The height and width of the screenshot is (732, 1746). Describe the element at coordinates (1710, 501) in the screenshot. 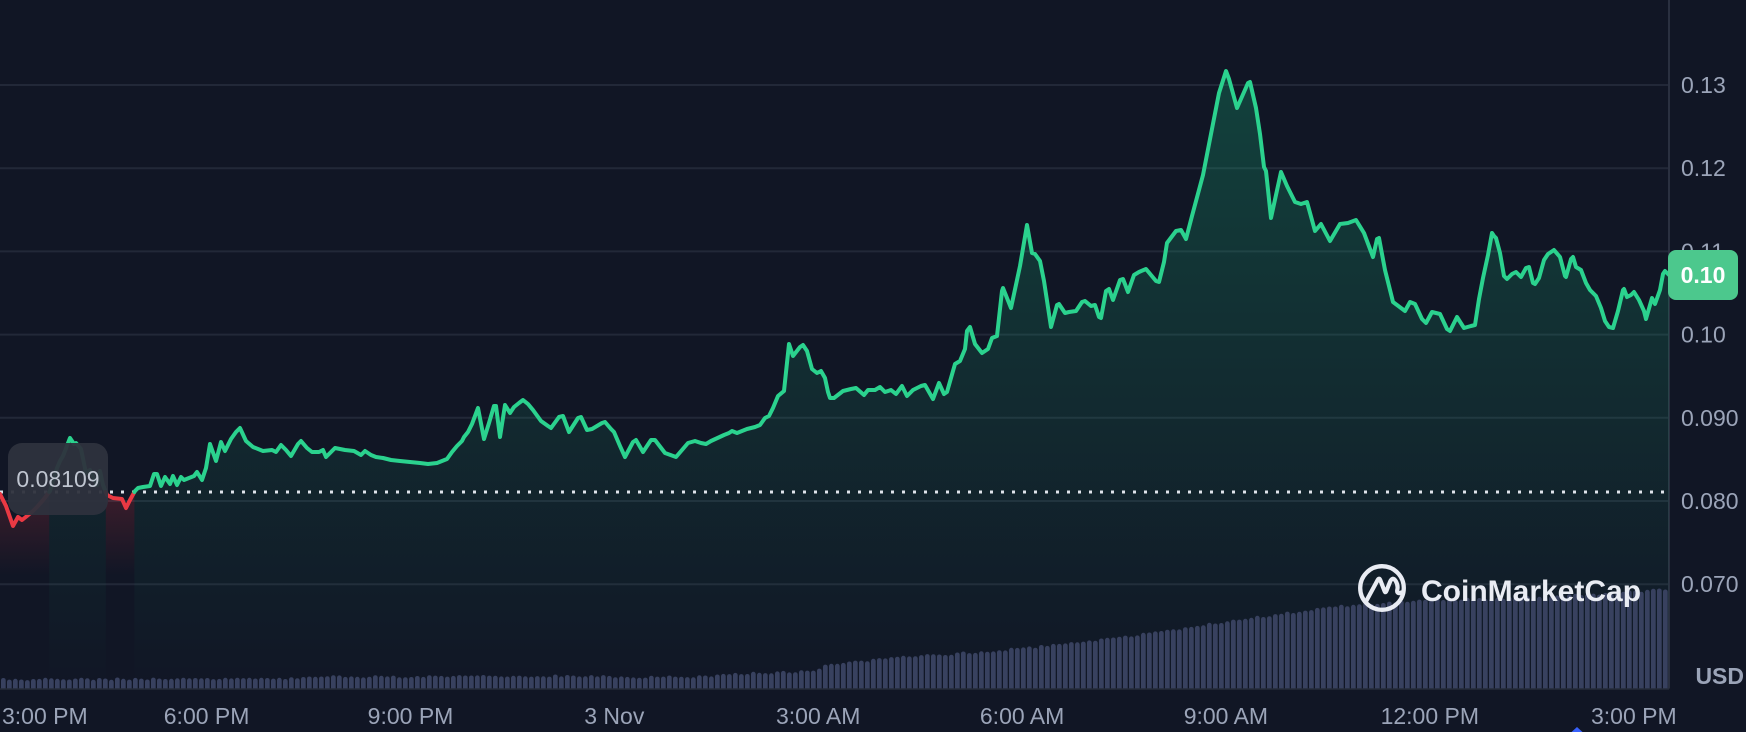

I see `svg-text: 0.080` at that location.